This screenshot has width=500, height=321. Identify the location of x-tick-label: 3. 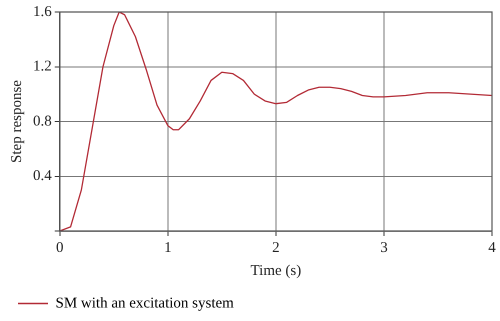
(384, 248).